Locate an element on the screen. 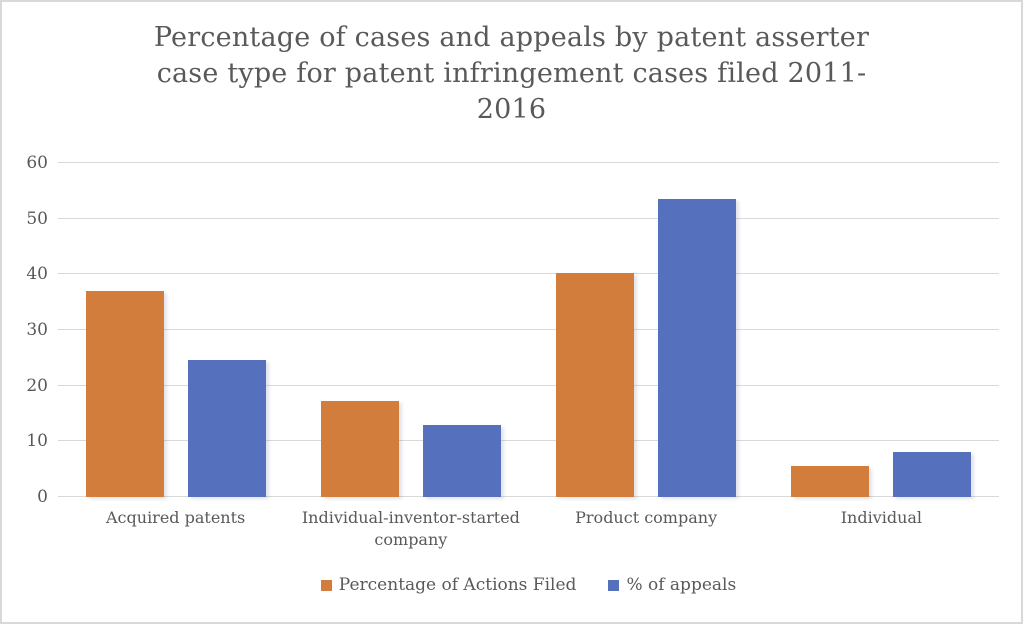 The width and height of the screenshot is (1023, 624). legend: Percentage of Actions Filed % of appeals is located at coordinates (528, 585).